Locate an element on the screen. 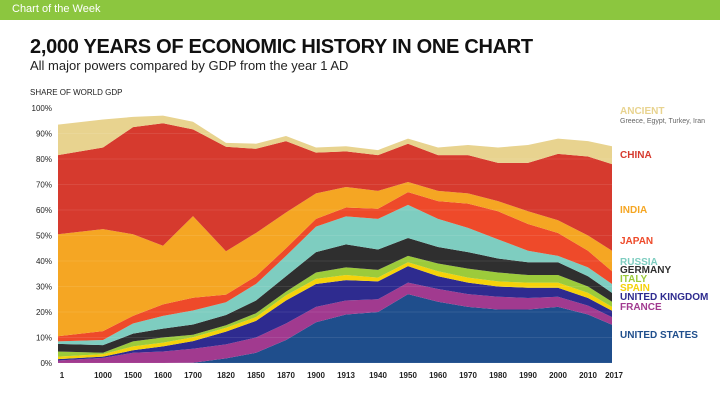 This screenshot has width=720, height=402. x-tick-label: 1990 is located at coordinates (528, 375).